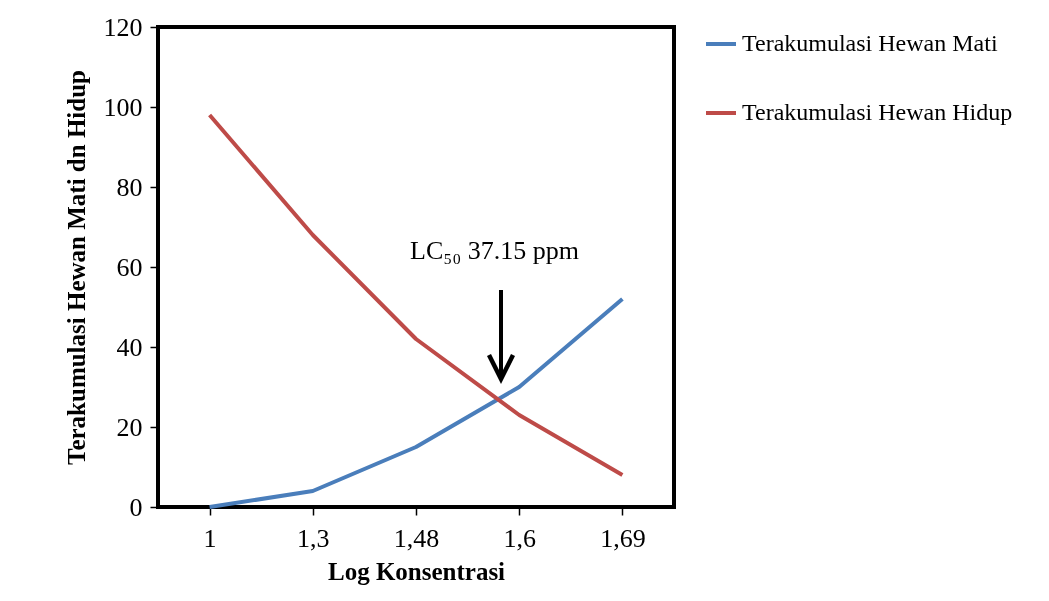 The width and height of the screenshot is (1049, 601). I want to click on x-tick-label: 1,69, so click(623, 538).